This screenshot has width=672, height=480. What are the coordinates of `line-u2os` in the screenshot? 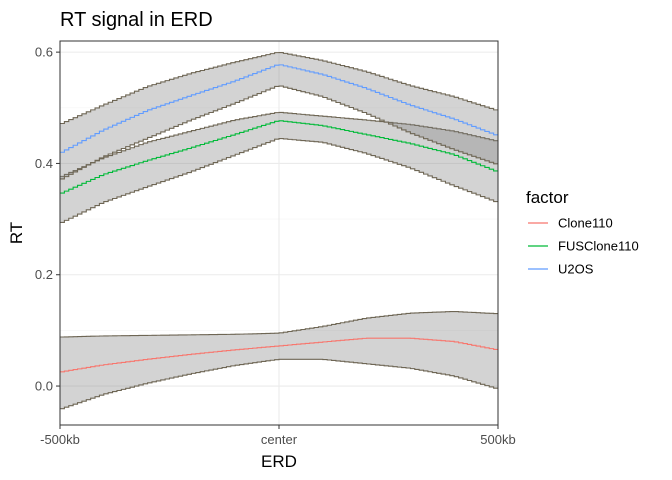 It's located at (279, 108).